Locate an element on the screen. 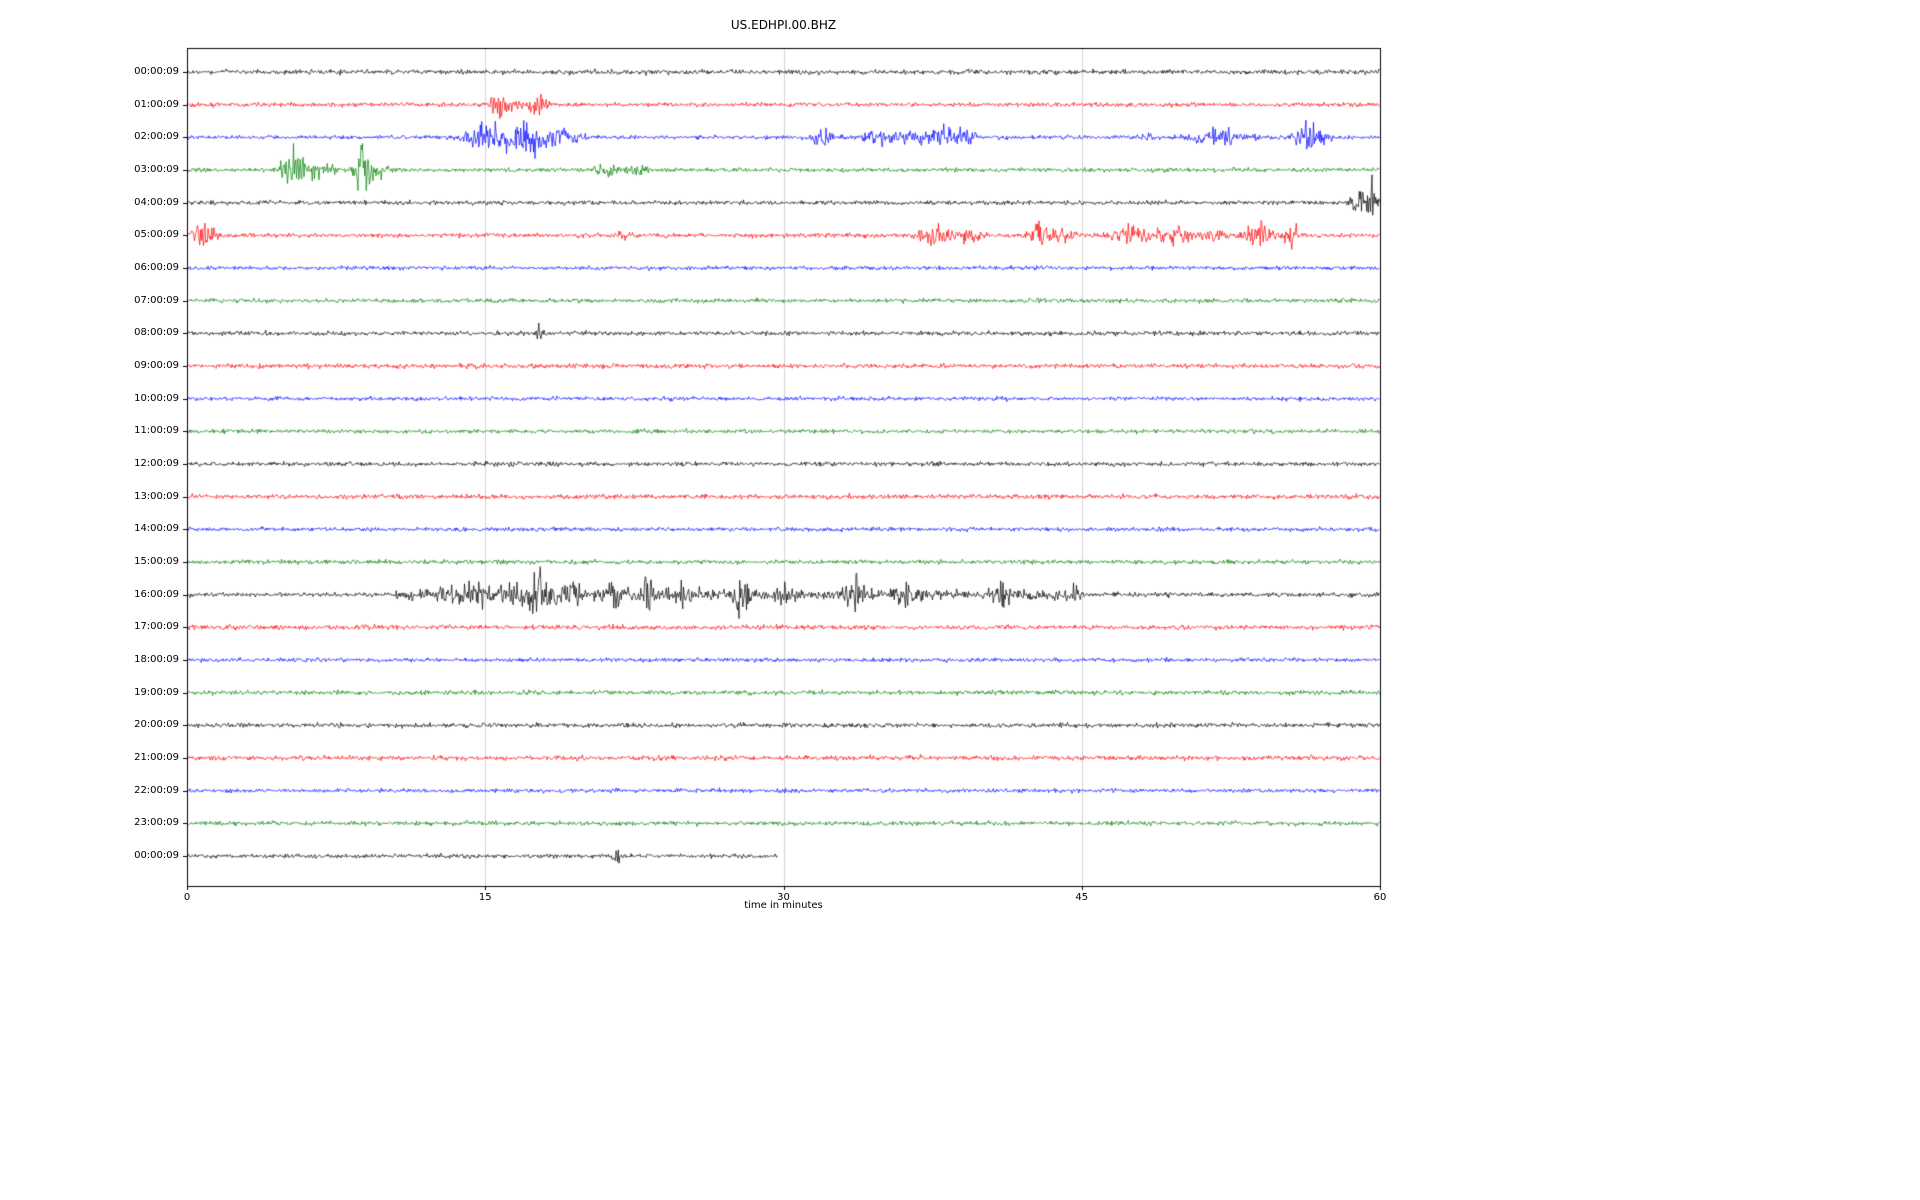  chart-title: US.EDHPI.00.BHZ is located at coordinates (783, 25).